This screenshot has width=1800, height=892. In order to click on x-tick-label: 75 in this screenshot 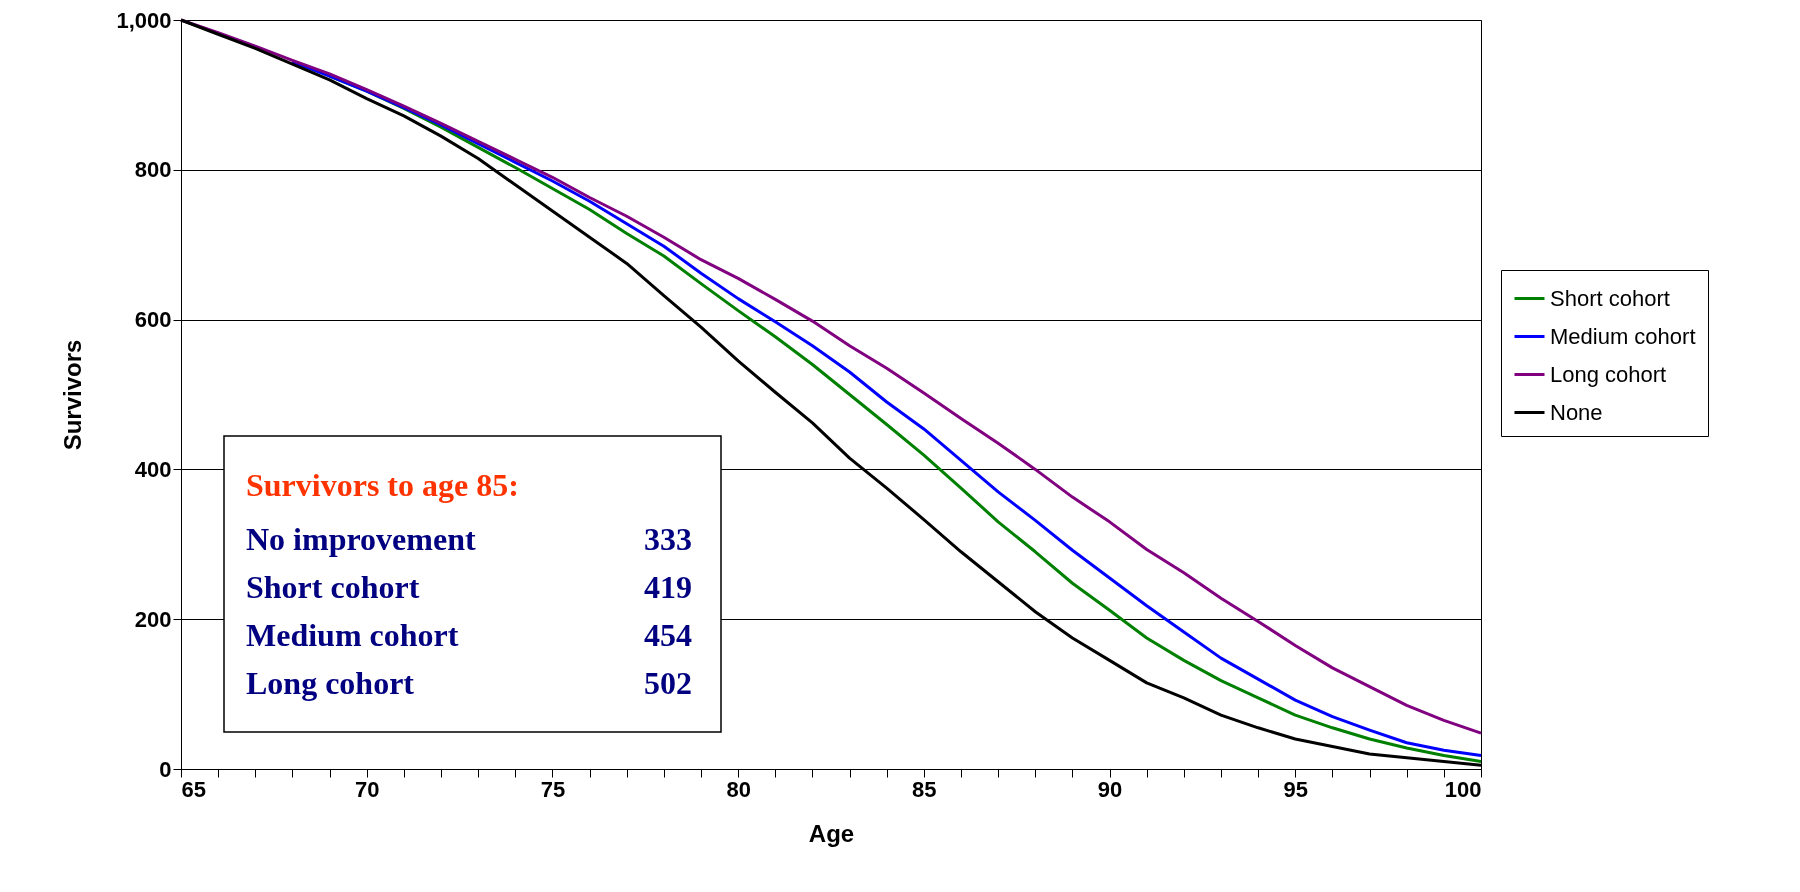, I will do `click(553, 789)`.